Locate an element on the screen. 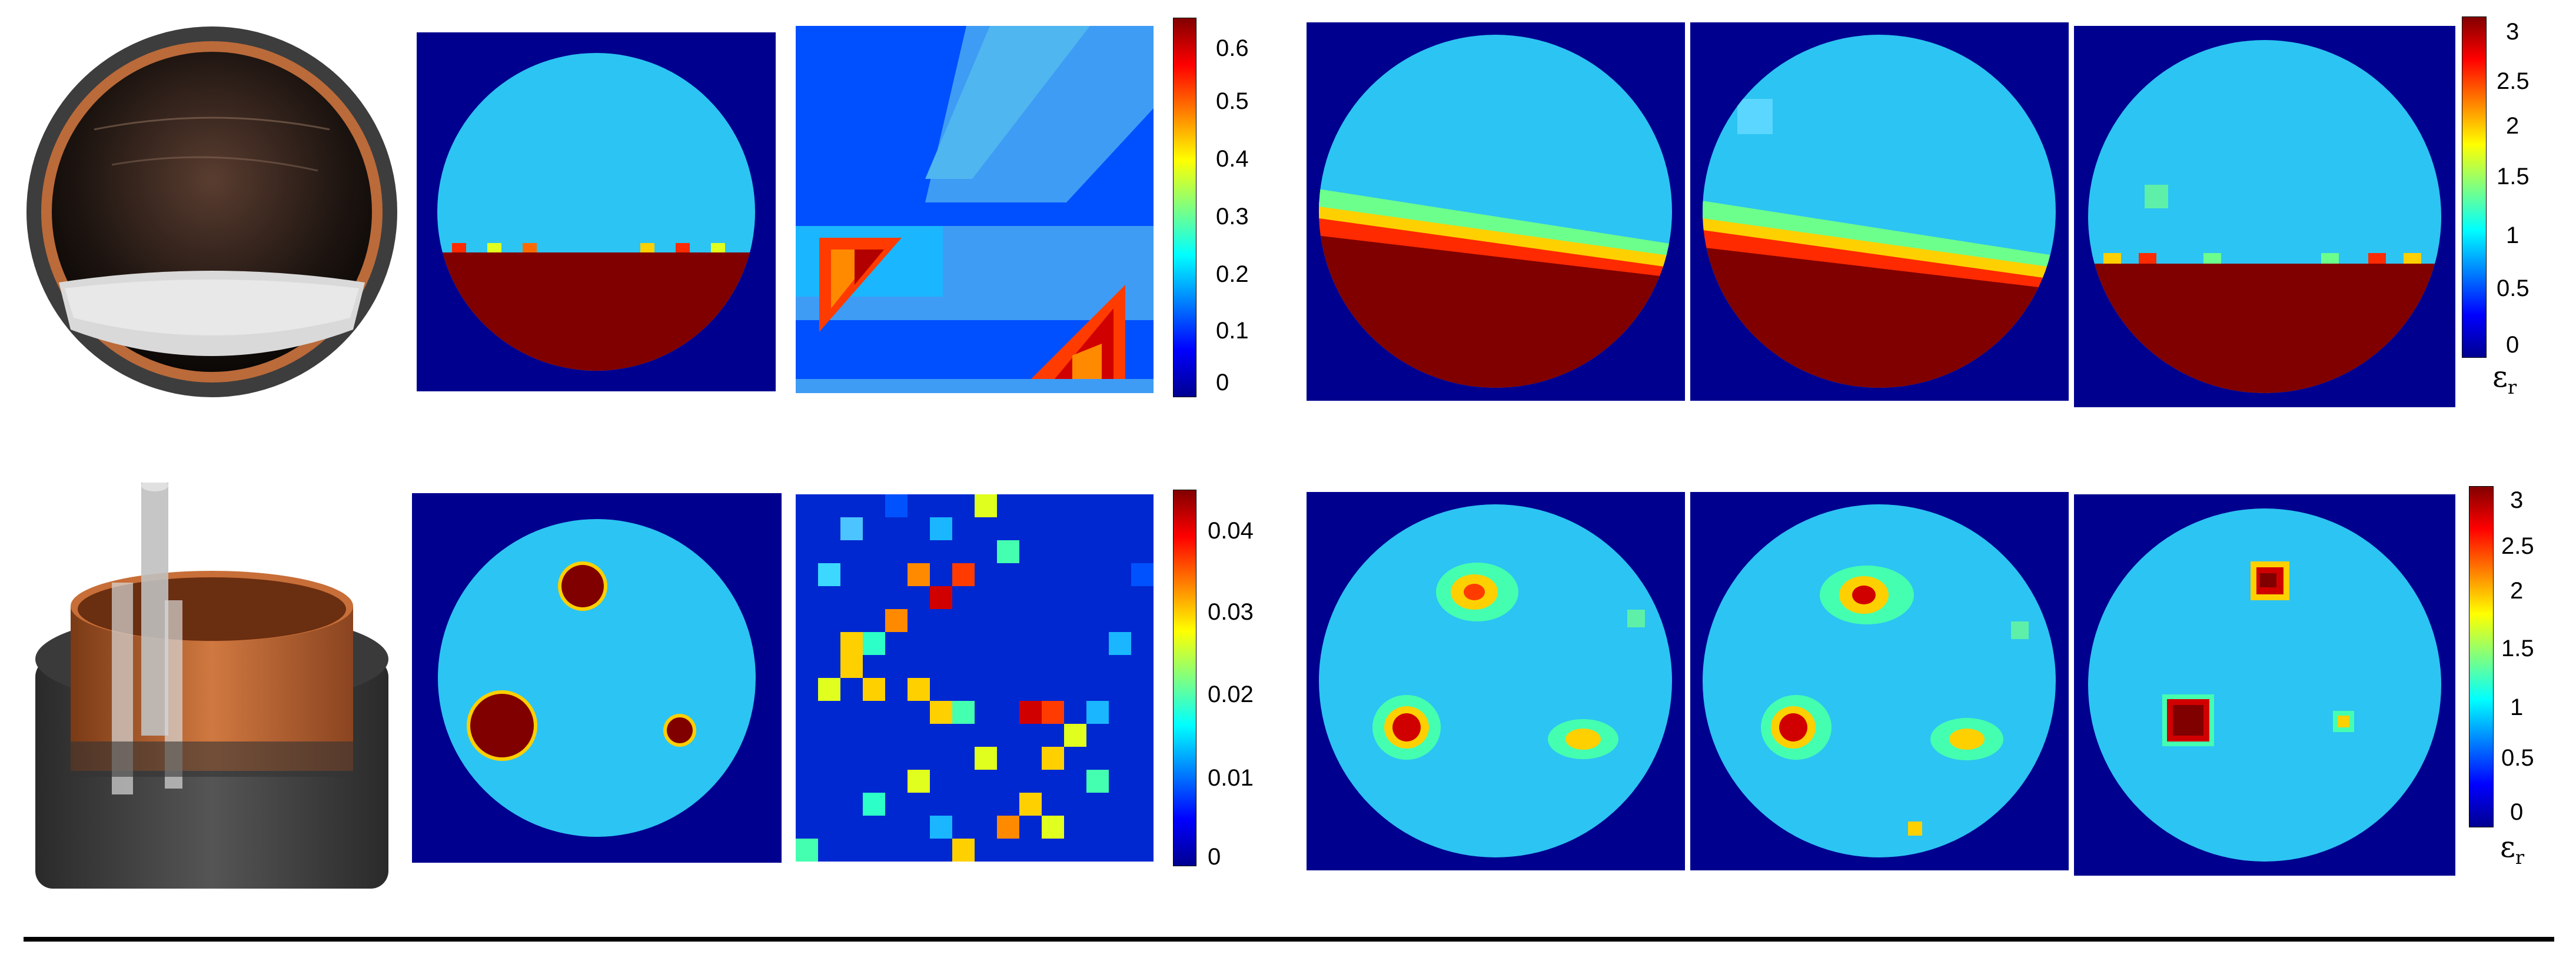  row1-sensitivity-tick: 0 is located at coordinates (1222, 382).